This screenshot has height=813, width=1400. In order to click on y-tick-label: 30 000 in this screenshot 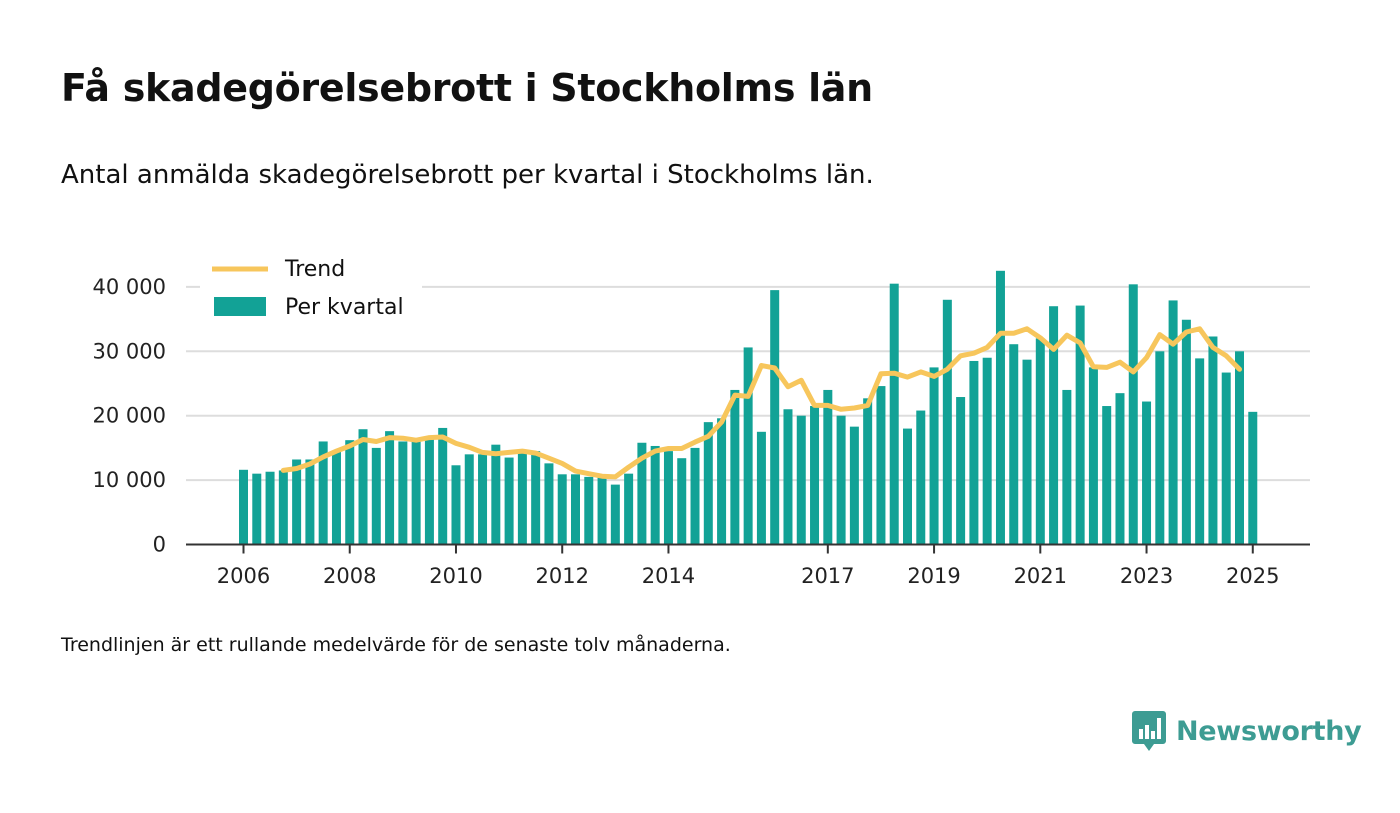, I will do `click(129, 351)`.